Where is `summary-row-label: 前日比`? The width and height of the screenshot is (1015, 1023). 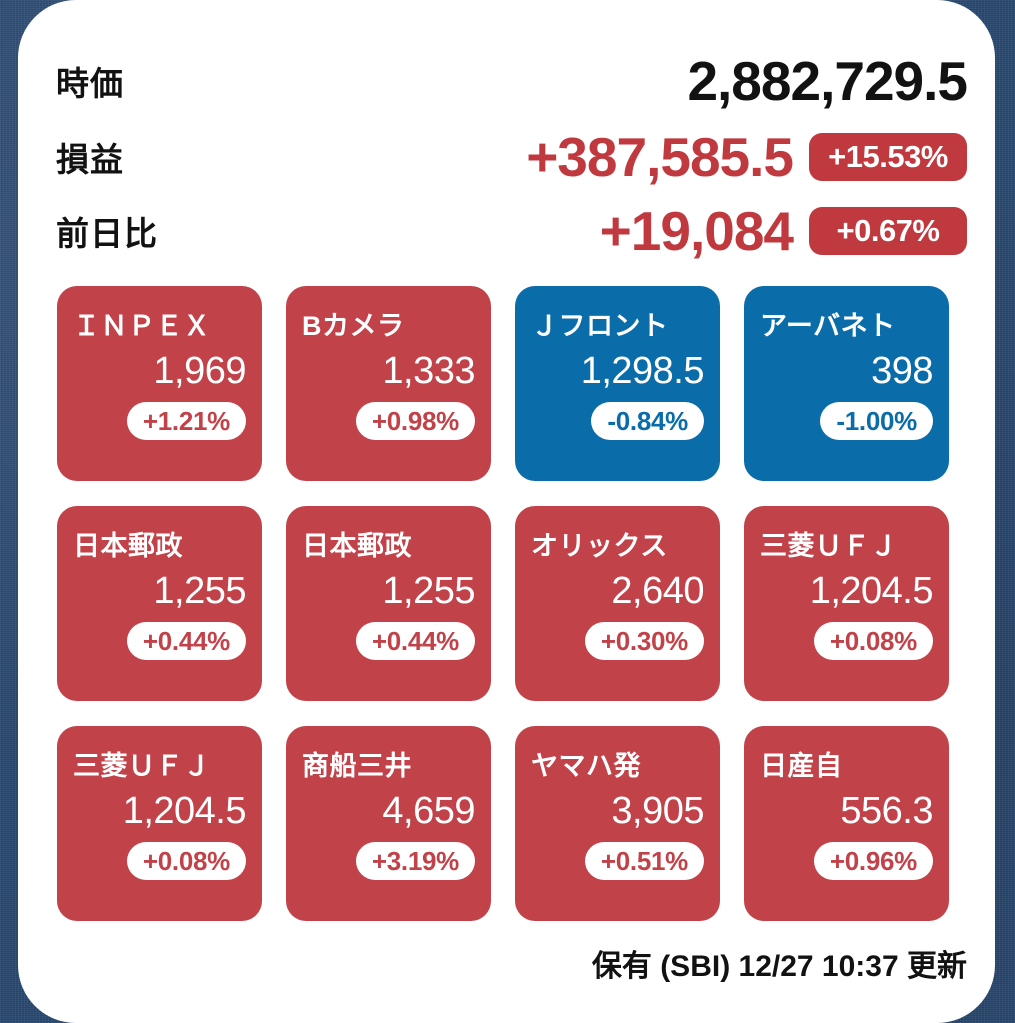
summary-row-label: 前日比 is located at coordinates (107, 233).